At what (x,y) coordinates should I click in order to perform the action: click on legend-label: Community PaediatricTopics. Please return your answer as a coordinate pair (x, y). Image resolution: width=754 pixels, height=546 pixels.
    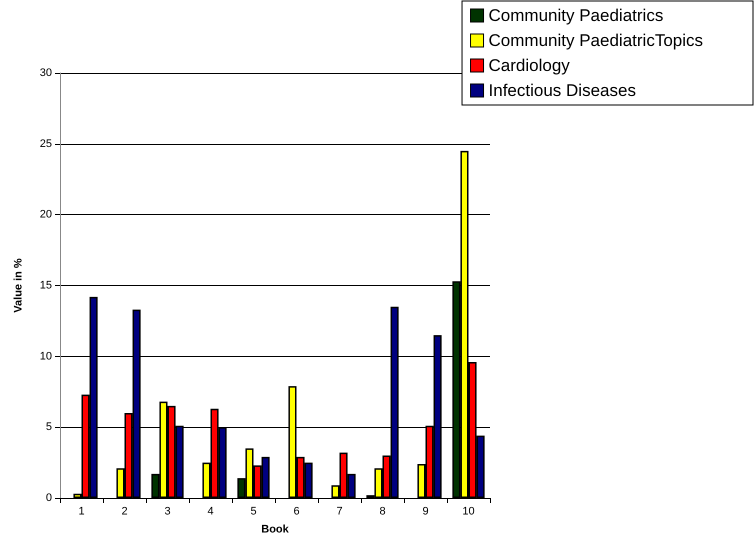
    Looking at the image, I should click on (595, 40).